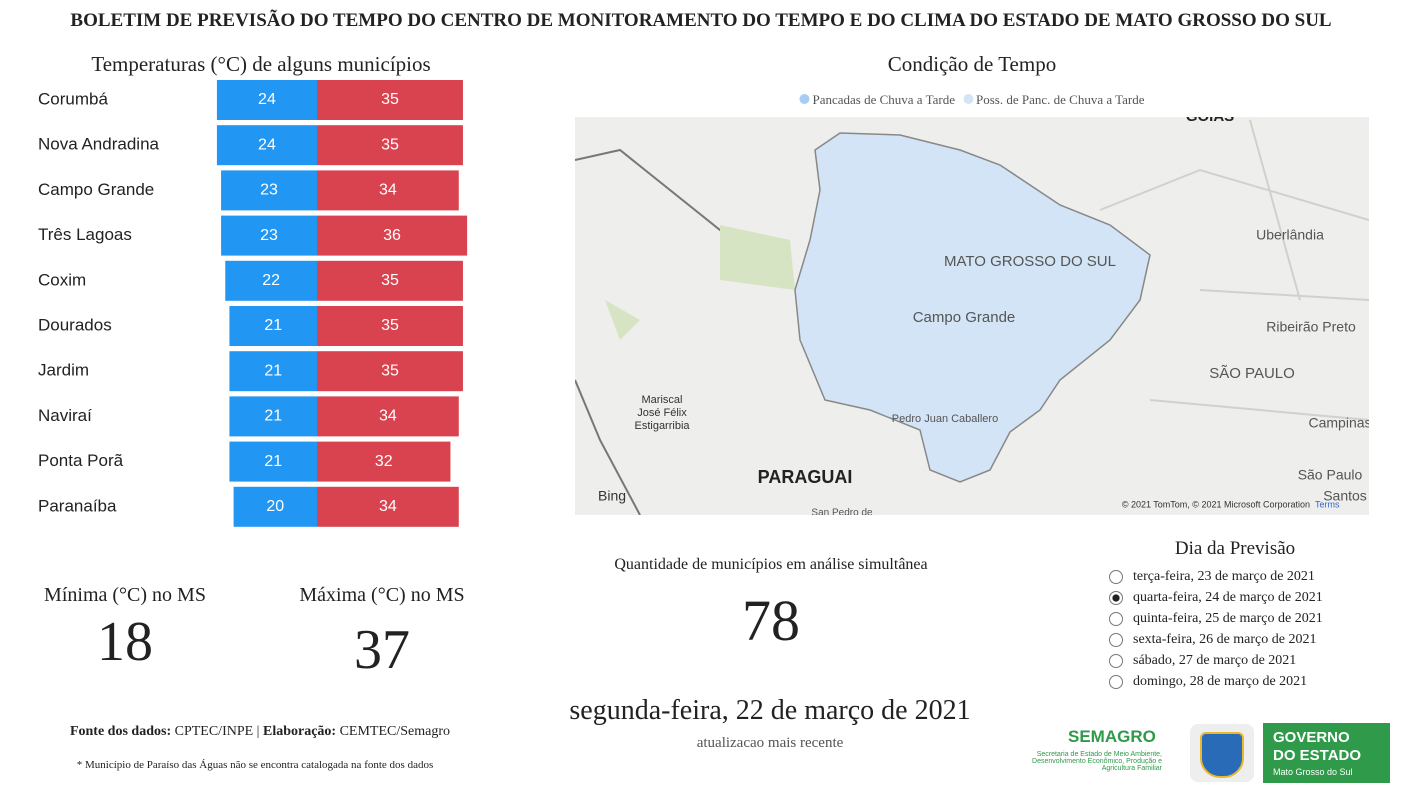  What do you see at coordinates (964, 317) in the screenshot?
I see `place-label: Campo Grande` at bounding box center [964, 317].